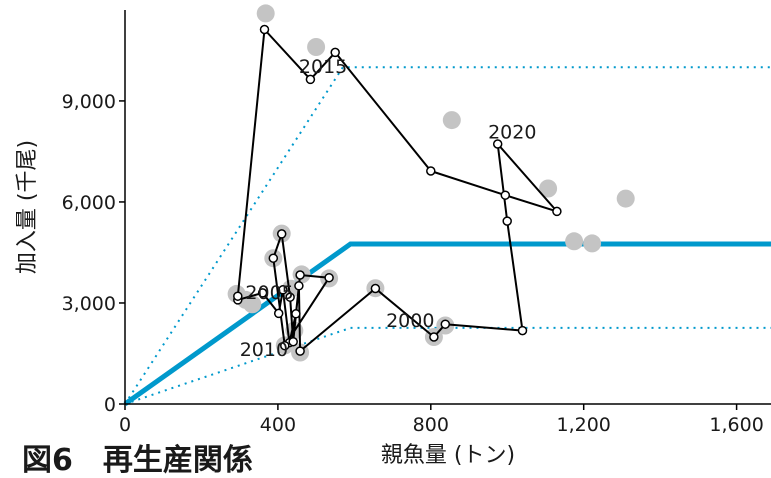 The height and width of the screenshot is (478, 771). I want to click on y-tick-label: 3,000, so click(89, 304).